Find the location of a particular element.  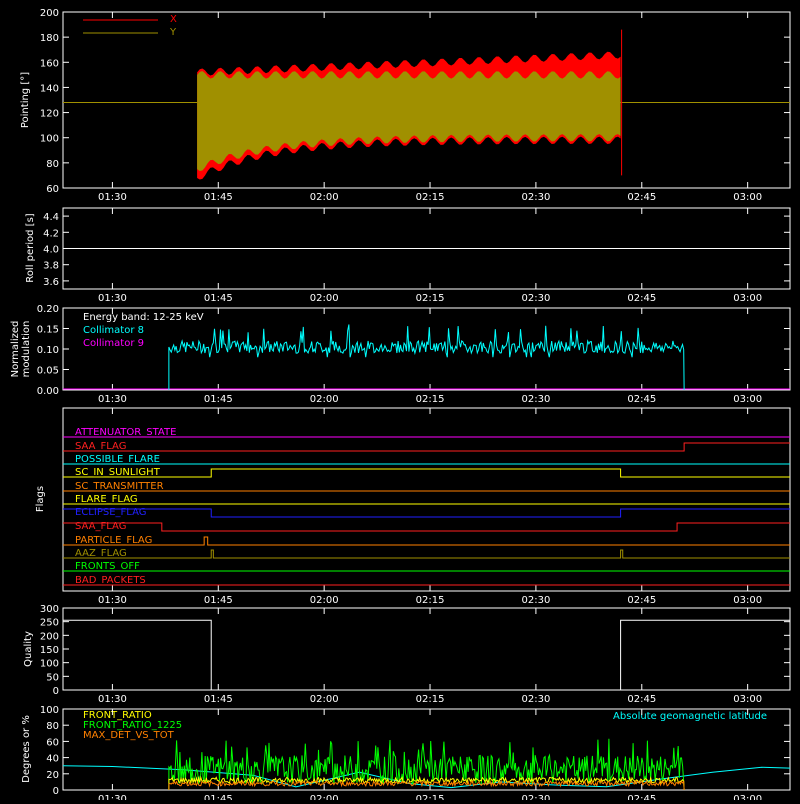

flags-xtick-label-6: 03:00 is located at coordinates (747, 600).